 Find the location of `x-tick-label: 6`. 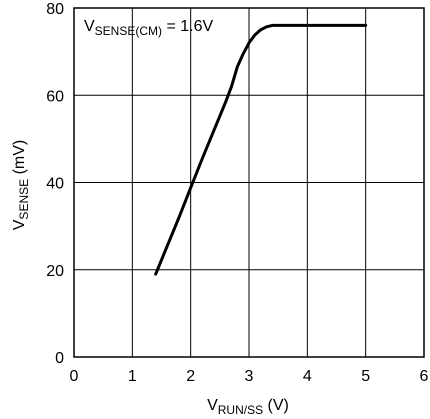

x-tick-label: 6 is located at coordinates (424, 376).